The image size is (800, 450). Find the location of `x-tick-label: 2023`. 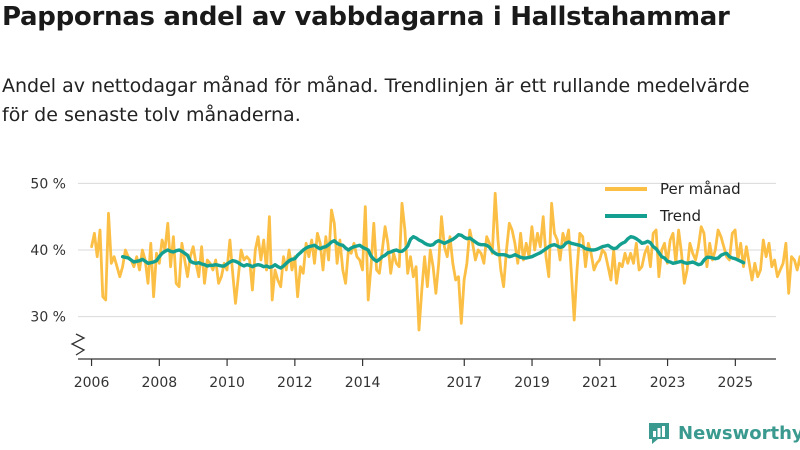

x-tick-label: 2023 is located at coordinates (668, 383).